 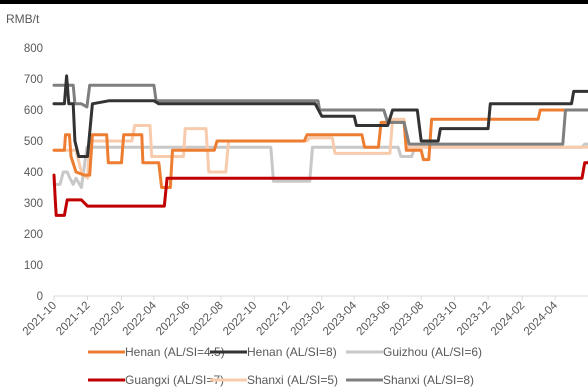 I want to click on x-tick-label: 2021-12, so click(x=73, y=319).